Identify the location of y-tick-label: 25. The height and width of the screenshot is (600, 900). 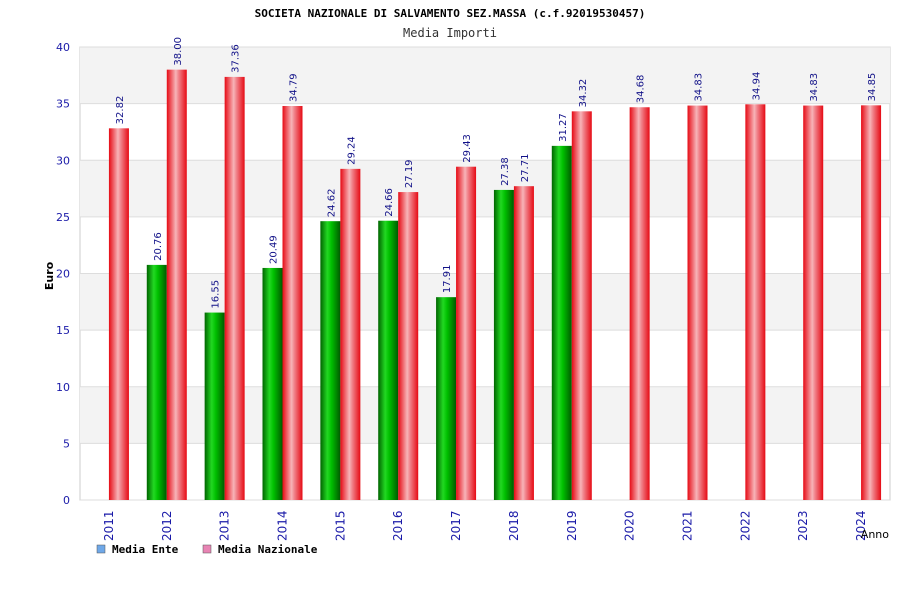
(63, 217).